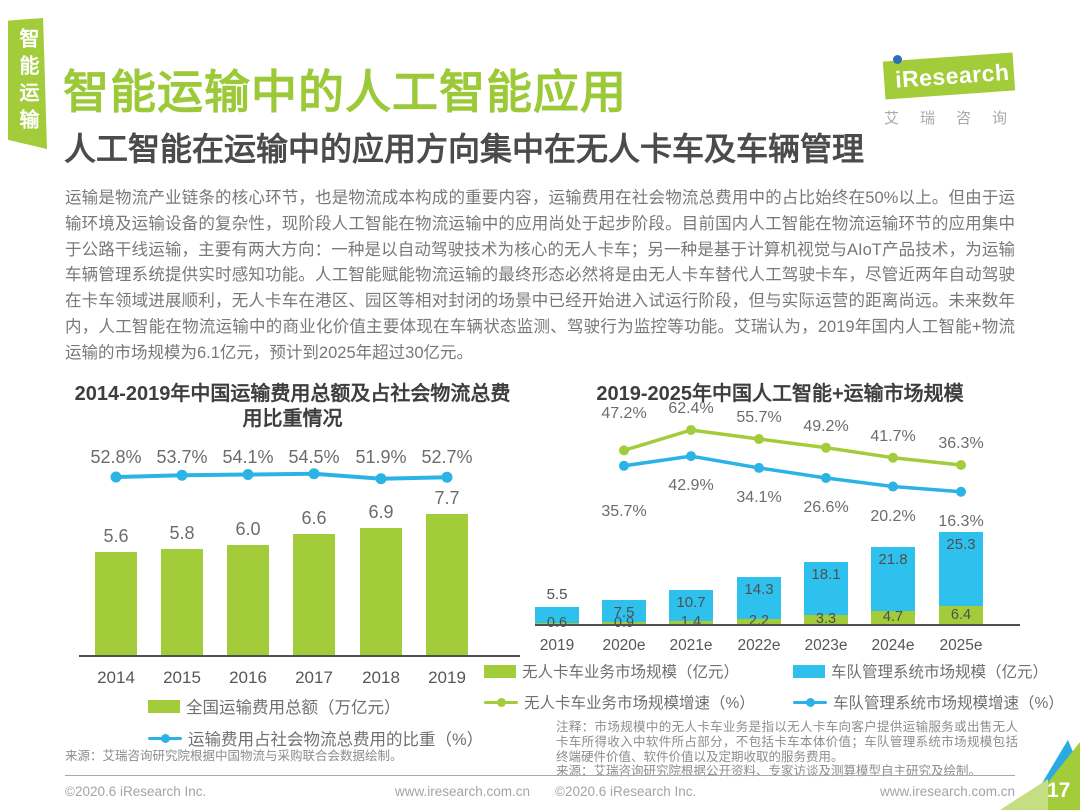 This screenshot has height=810, width=1080. Describe the element at coordinates (248, 677) in the screenshot. I see `x-label-2016: 2016` at that location.